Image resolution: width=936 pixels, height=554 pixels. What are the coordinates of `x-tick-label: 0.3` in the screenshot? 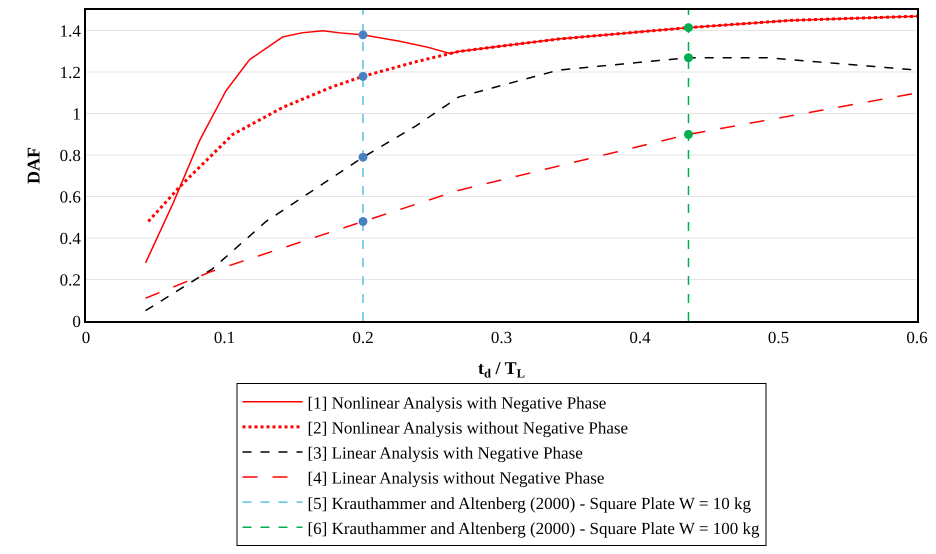 It's located at (501, 338).